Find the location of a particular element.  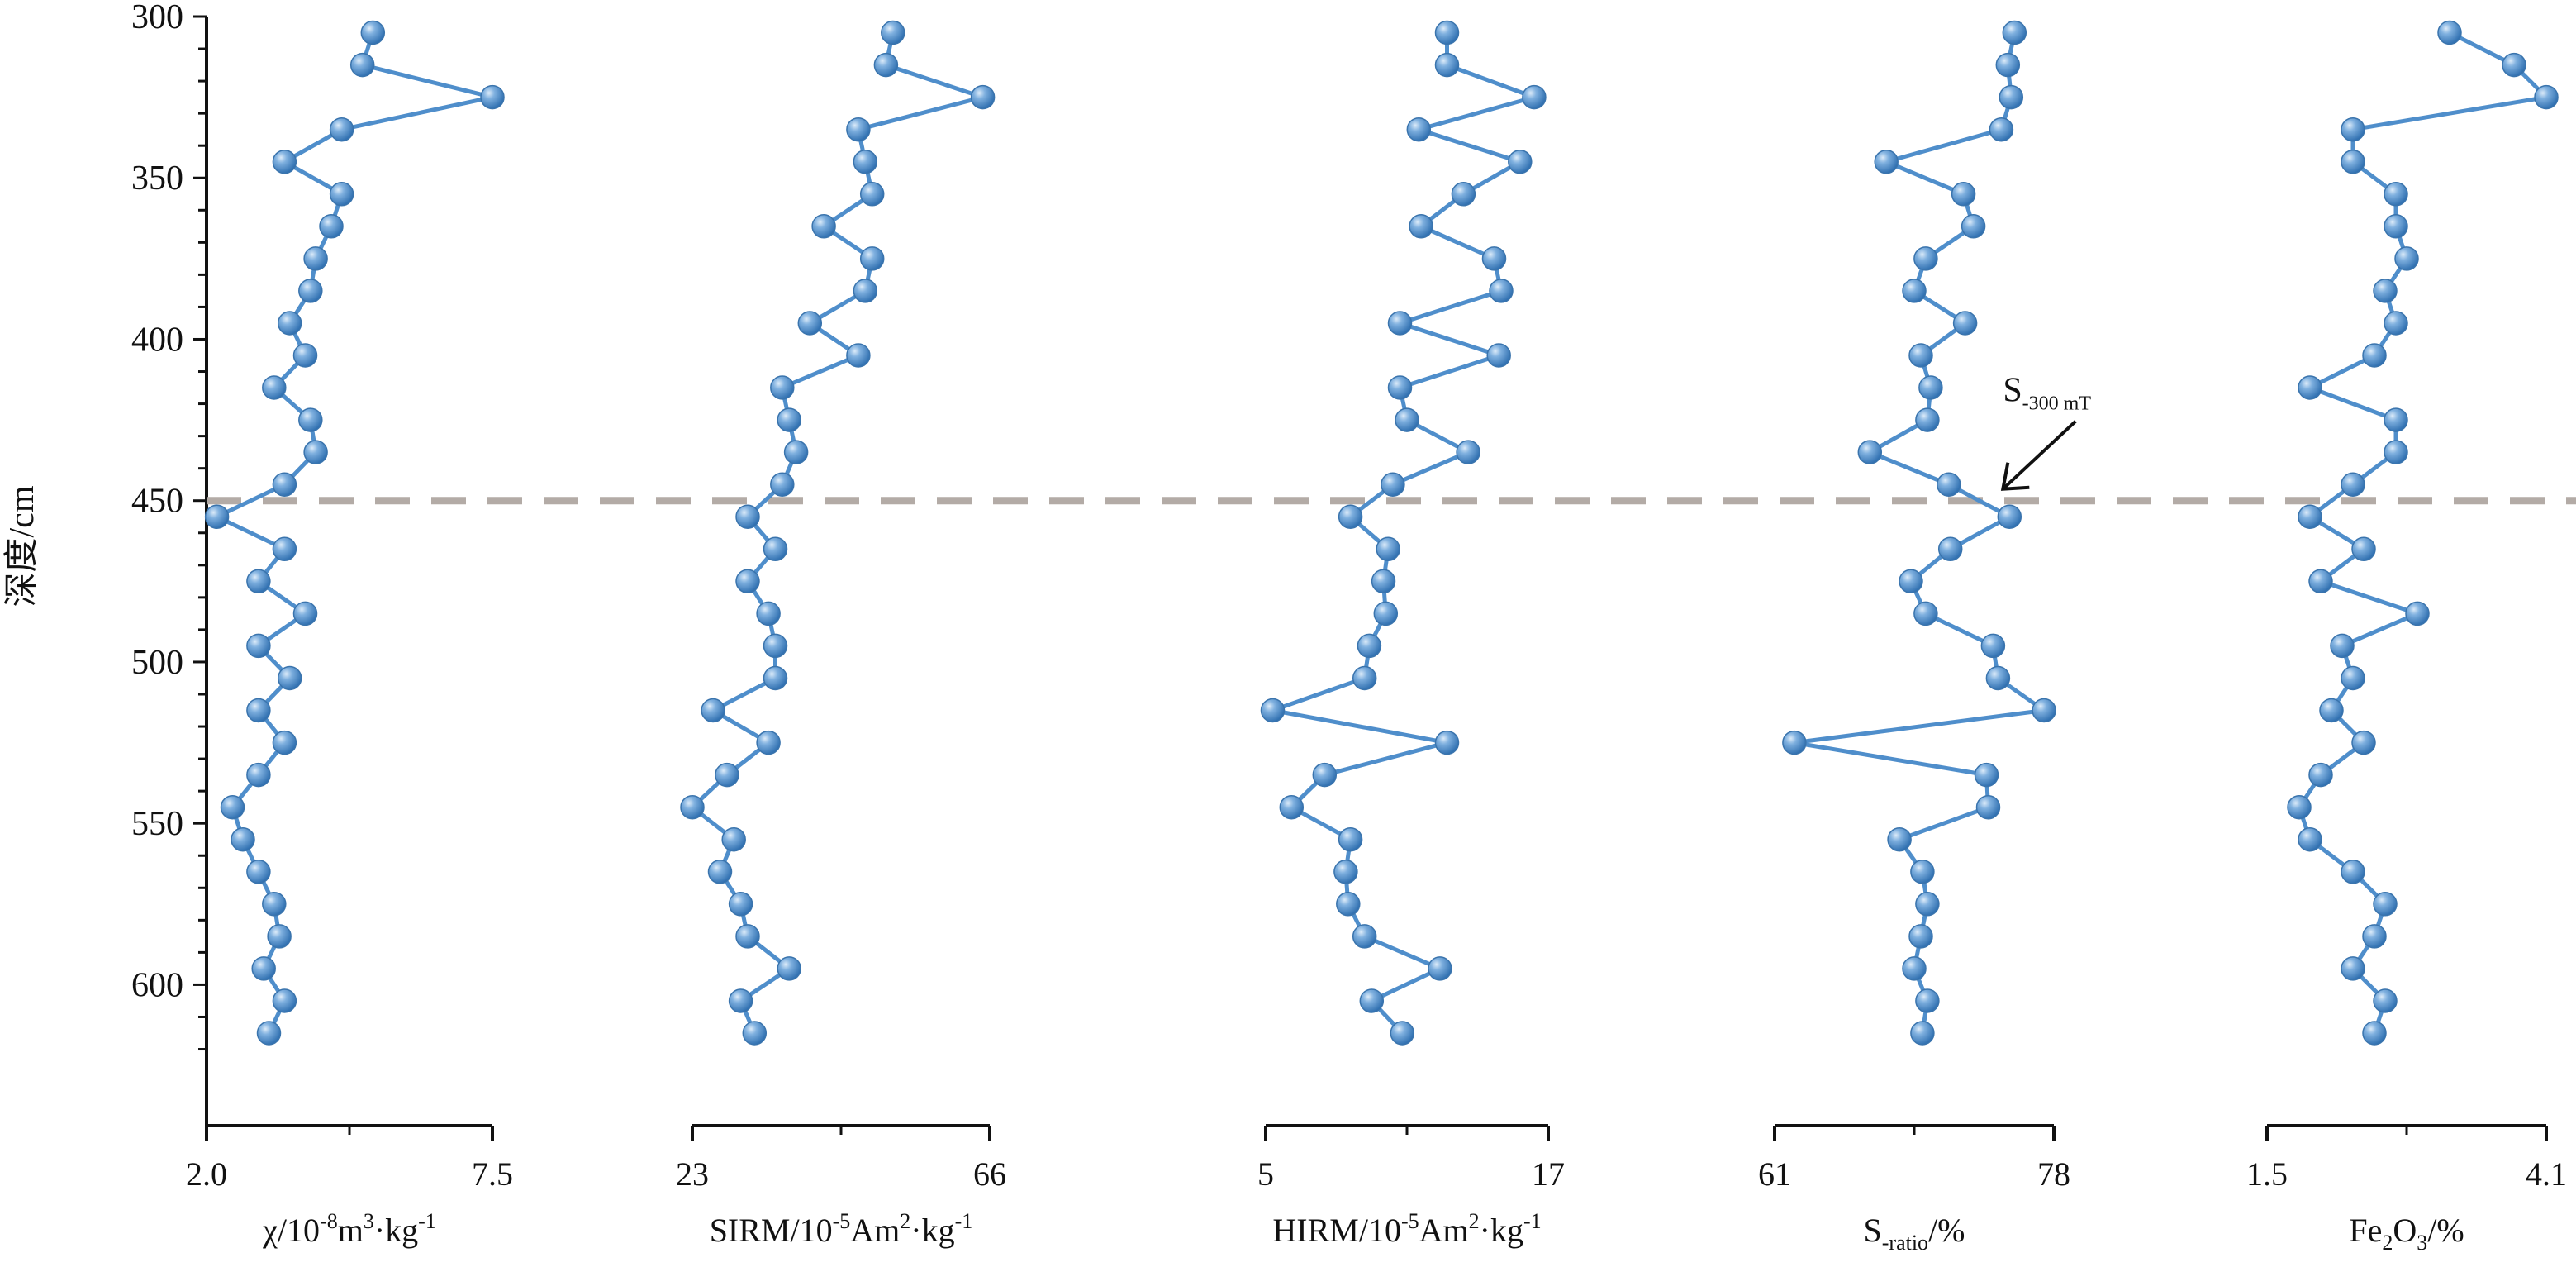

axis-title-superscript: -1 is located at coordinates (964, 1221).